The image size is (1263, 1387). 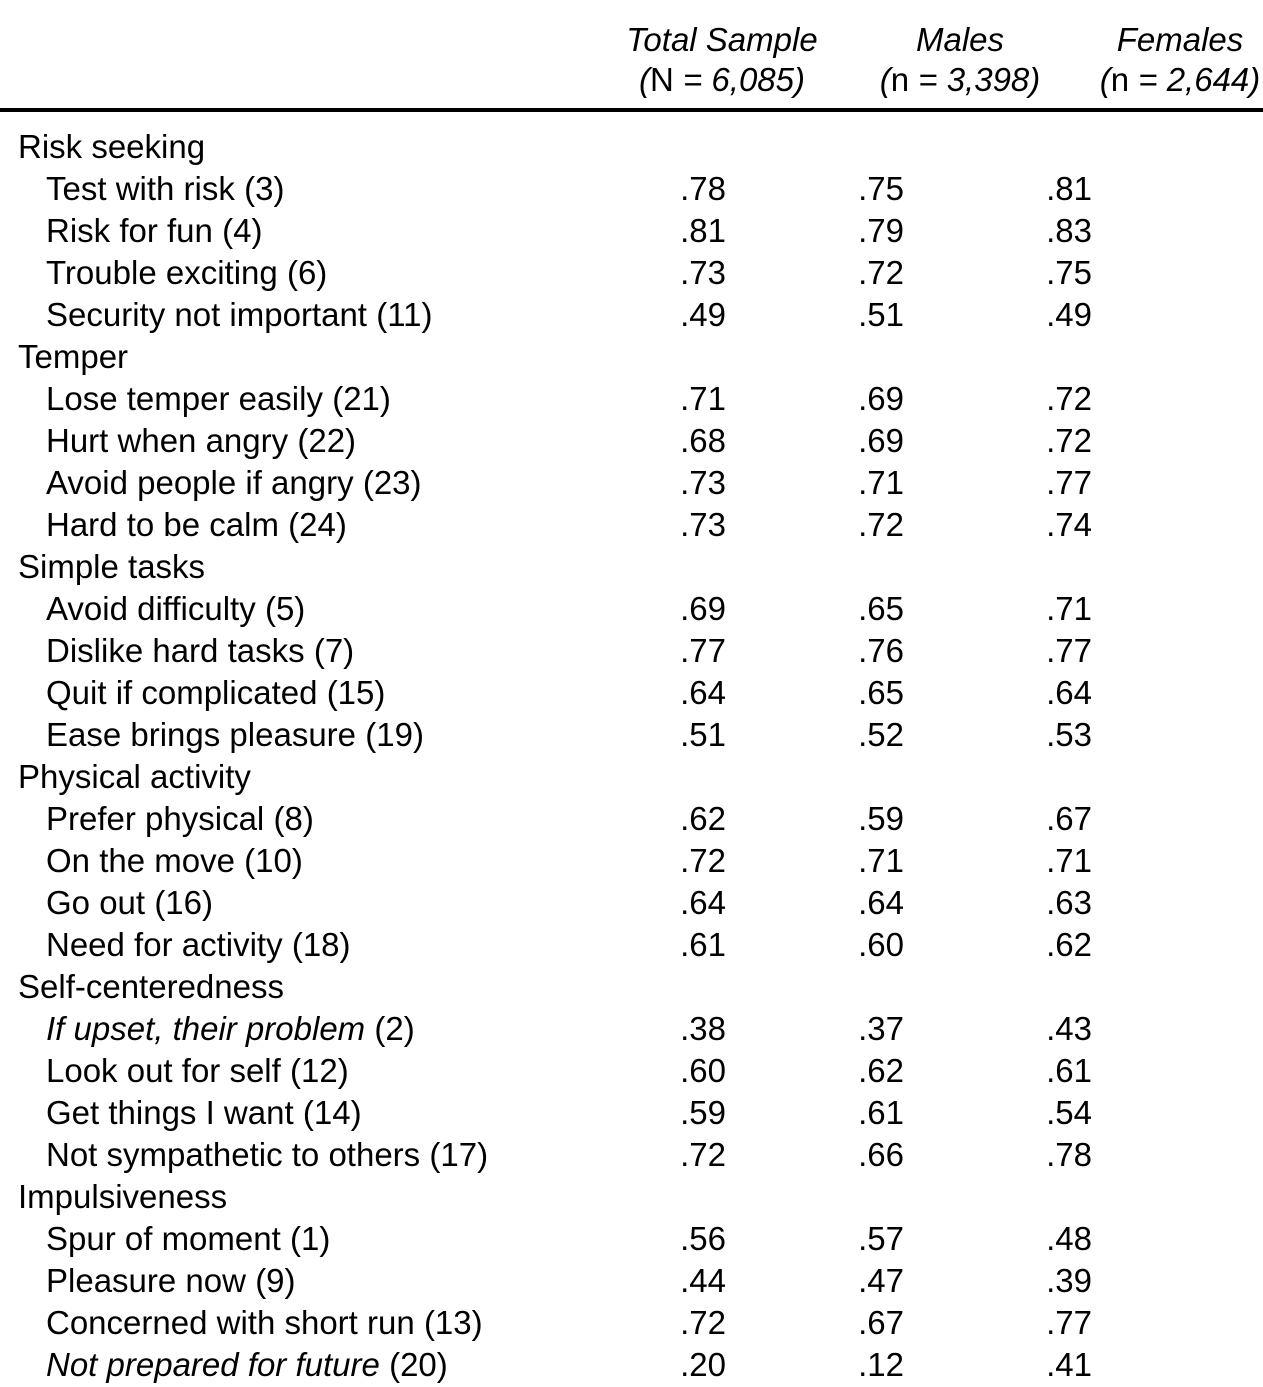 What do you see at coordinates (319, 1070) in the screenshot?
I see `item-number: (12)` at bounding box center [319, 1070].